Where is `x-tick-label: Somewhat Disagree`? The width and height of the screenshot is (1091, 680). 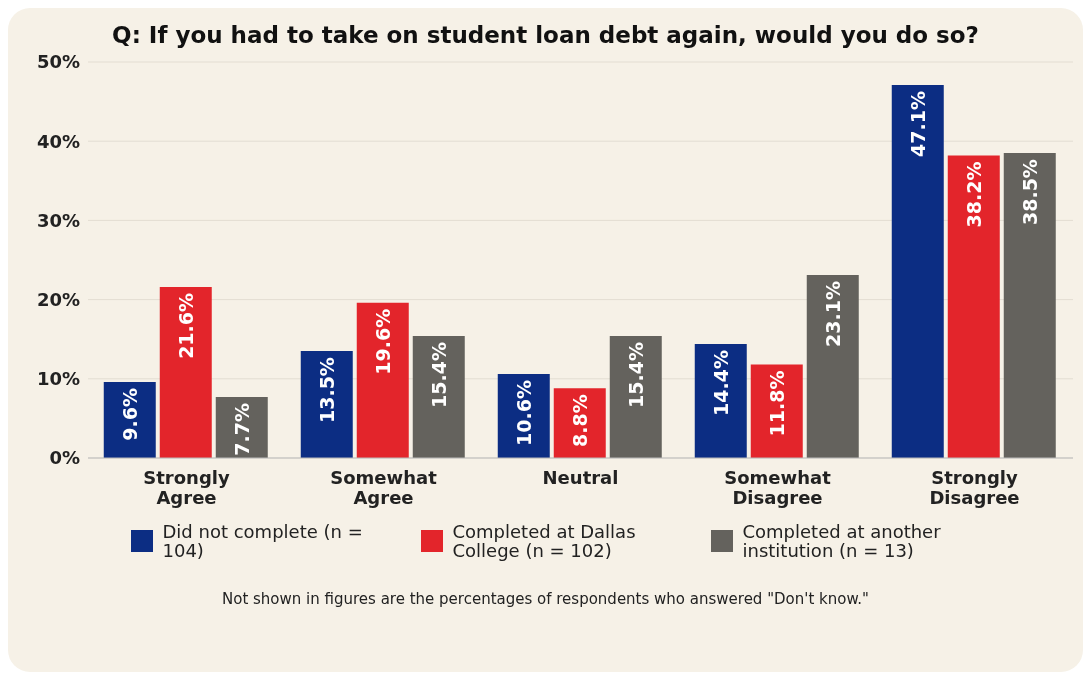 x-tick-label: Somewhat Disagree is located at coordinates (778, 487).